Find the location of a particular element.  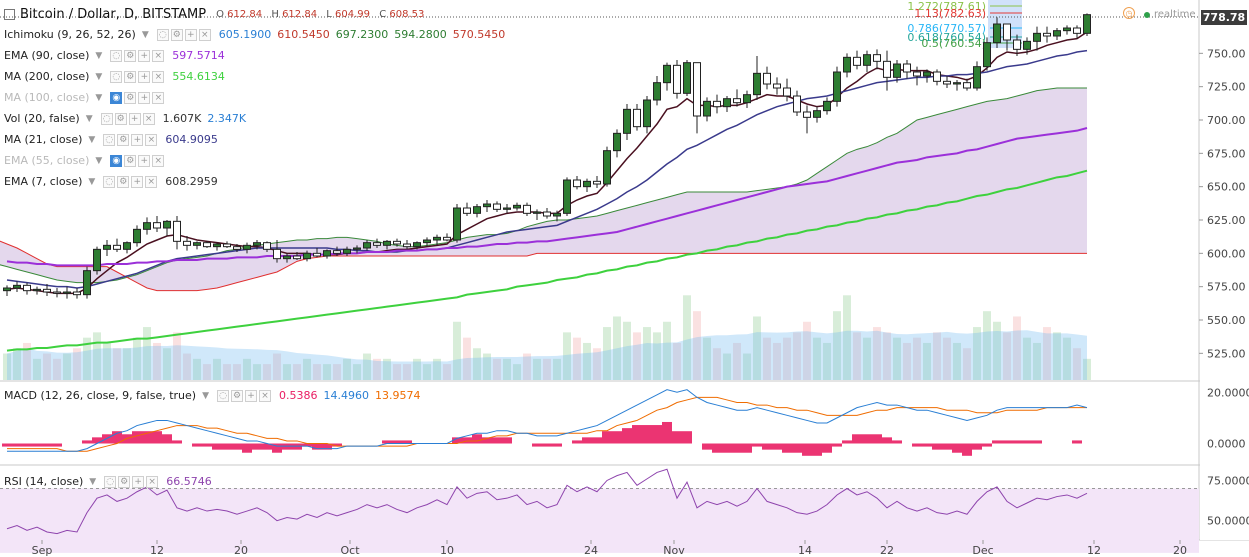

time-tick-label: Nov is located at coordinates (674, 550).